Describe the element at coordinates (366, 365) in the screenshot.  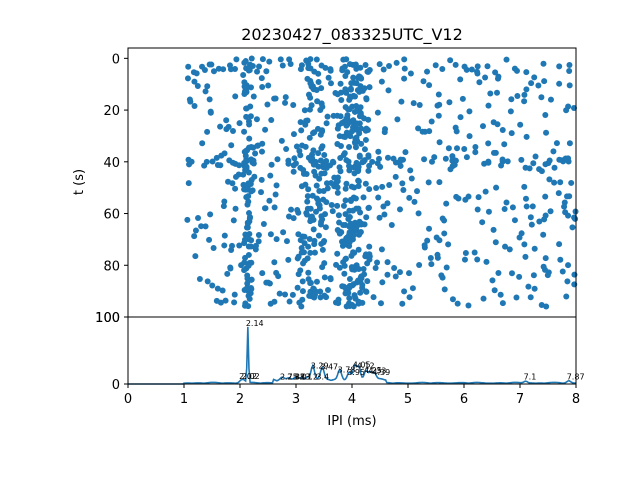
I see `peak-label: 4.12` at that location.